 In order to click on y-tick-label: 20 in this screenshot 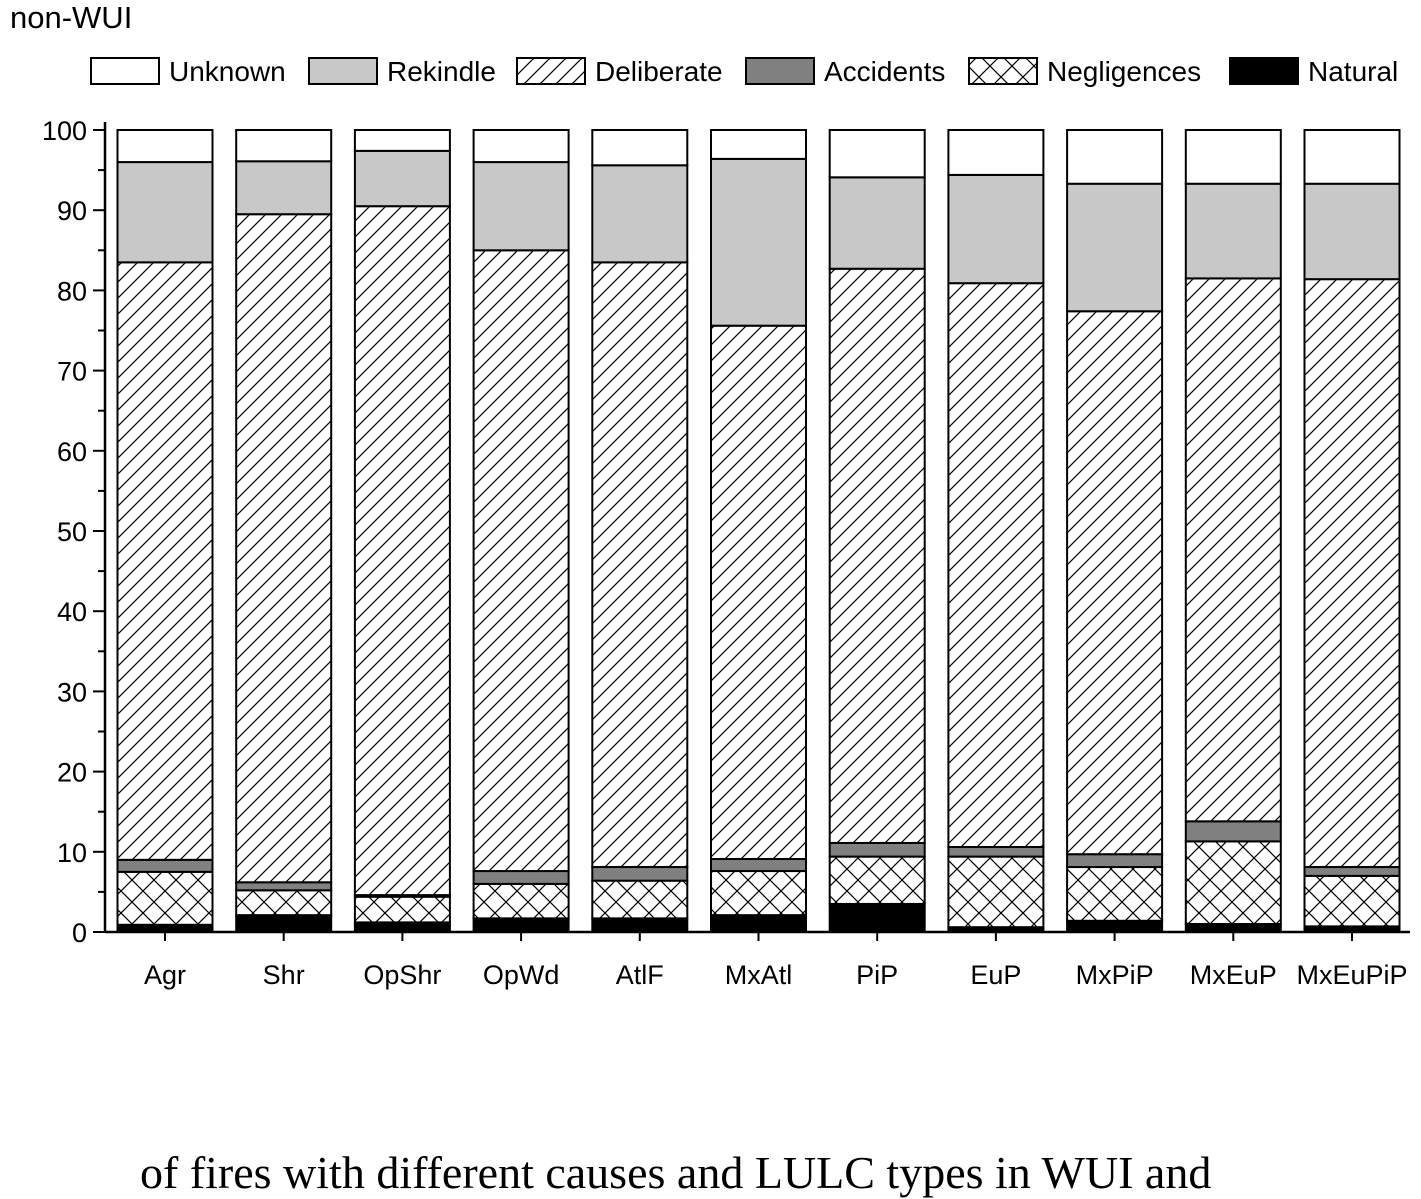, I will do `click(72, 773)`.